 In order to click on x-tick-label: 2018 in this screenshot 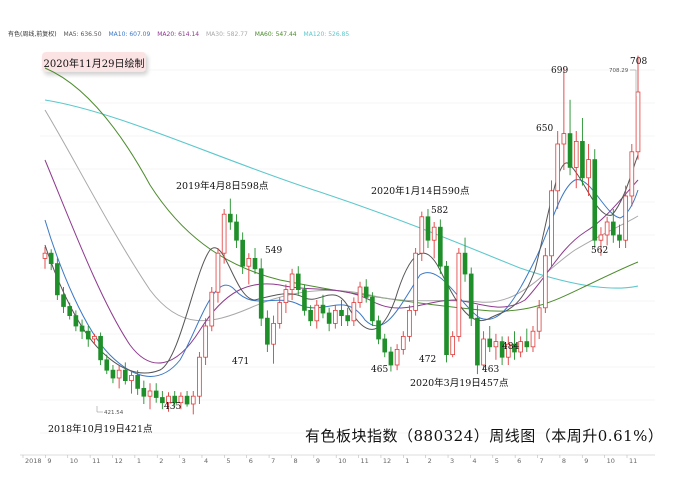, I will do `click(33, 461)`.